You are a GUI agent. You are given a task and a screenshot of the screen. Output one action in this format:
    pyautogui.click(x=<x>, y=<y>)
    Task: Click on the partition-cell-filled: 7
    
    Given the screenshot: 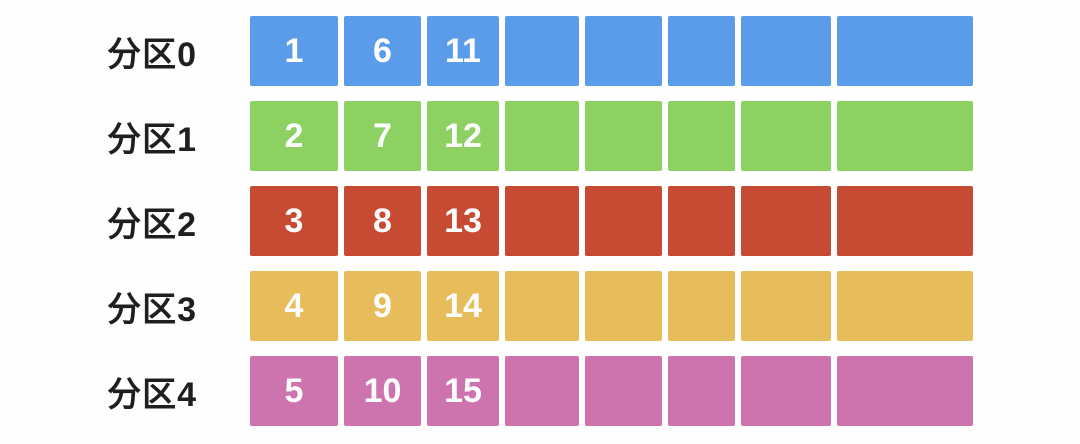 What is the action you would take?
    pyautogui.click(x=382, y=136)
    